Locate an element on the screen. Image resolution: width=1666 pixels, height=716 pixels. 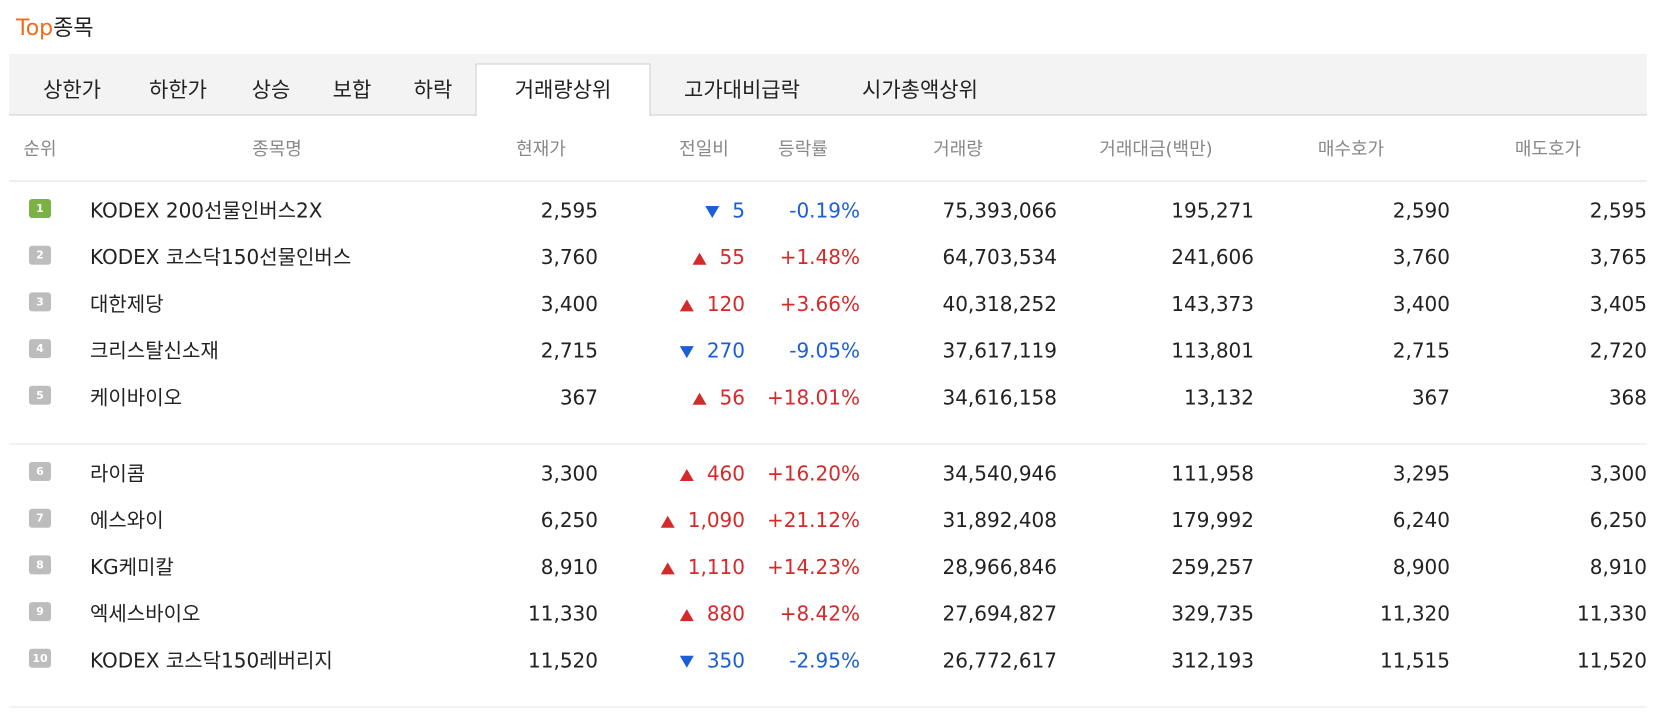
rate: +1.48% is located at coordinates (820, 257).